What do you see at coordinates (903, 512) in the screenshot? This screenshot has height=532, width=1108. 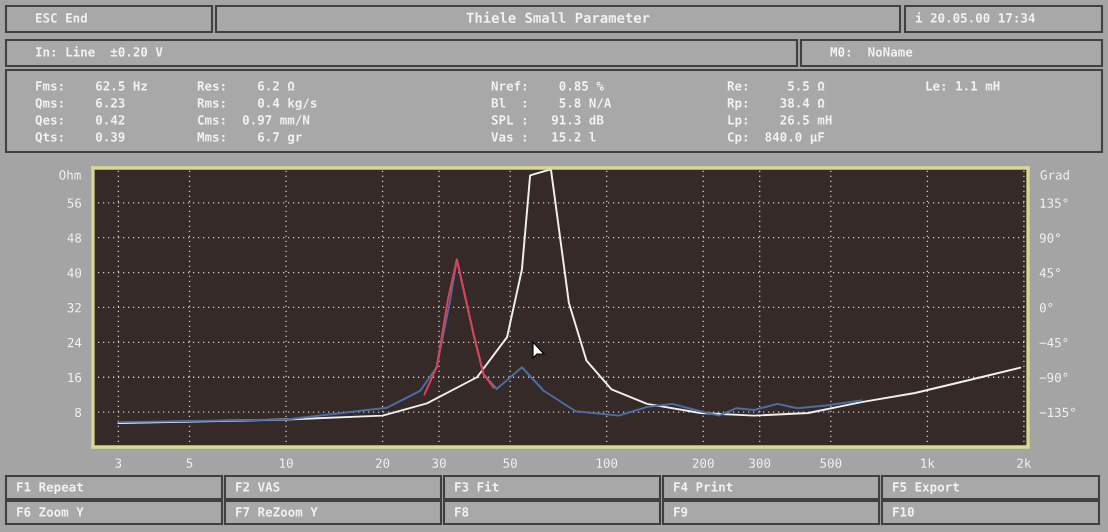 I see `text: F10` at bounding box center [903, 512].